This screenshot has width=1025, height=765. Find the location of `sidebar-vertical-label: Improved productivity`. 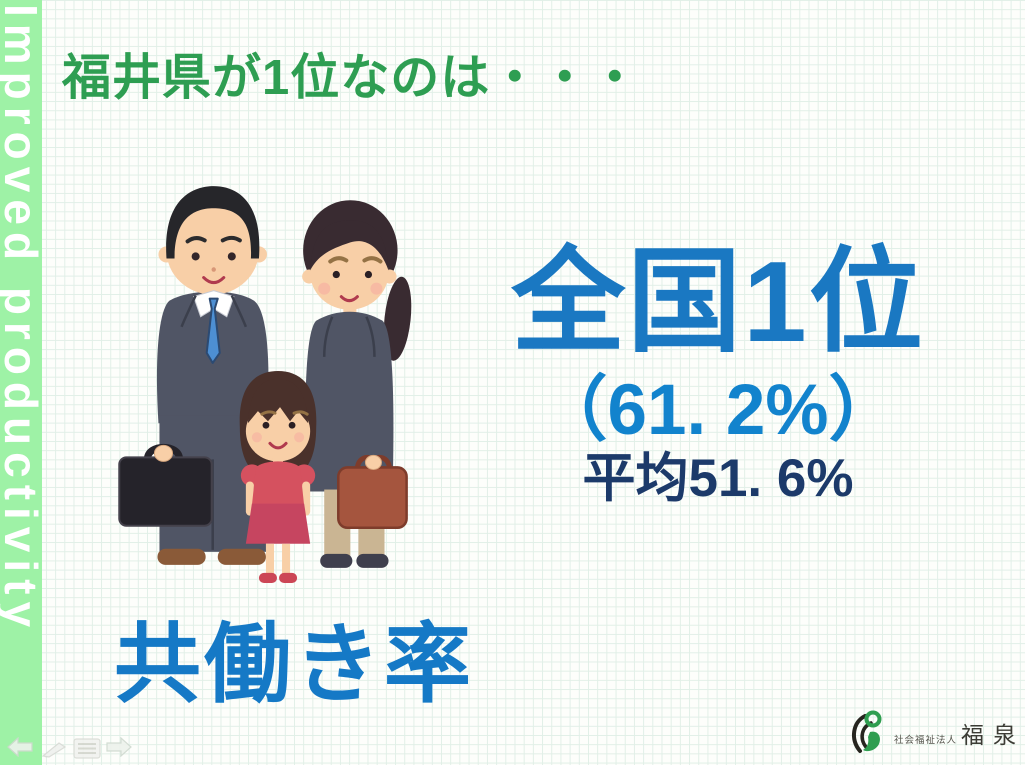

sidebar-vertical-label: Improved productivity is located at coordinates (23, 319).